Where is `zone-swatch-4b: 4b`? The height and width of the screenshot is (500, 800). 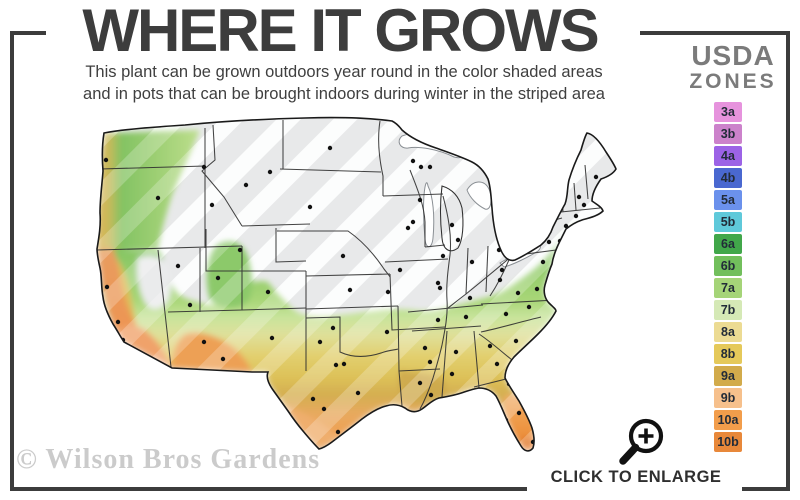 zone-swatch-4b: 4b is located at coordinates (728, 178).